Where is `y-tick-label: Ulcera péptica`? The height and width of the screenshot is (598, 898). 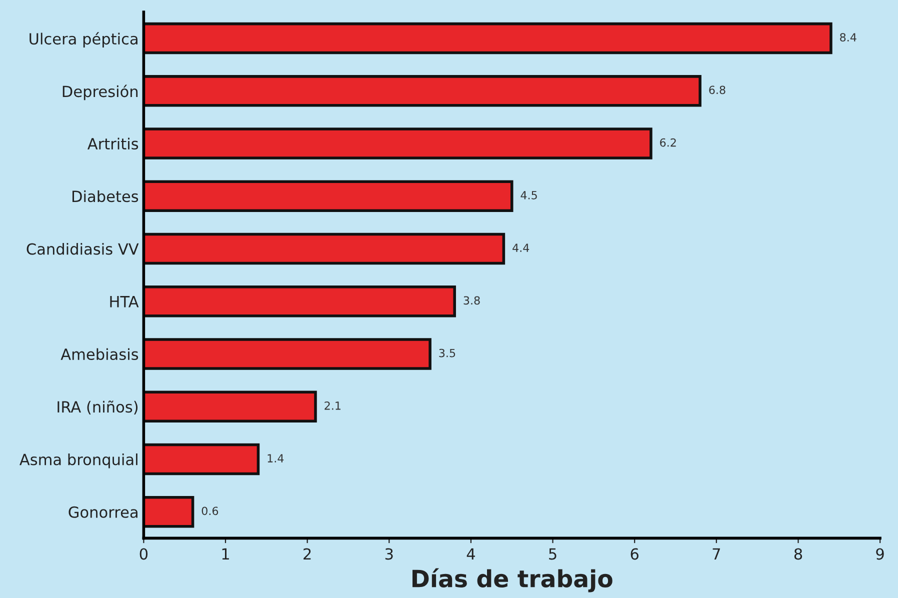
y-tick-label: Ulcera péptica is located at coordinates (84, 40).